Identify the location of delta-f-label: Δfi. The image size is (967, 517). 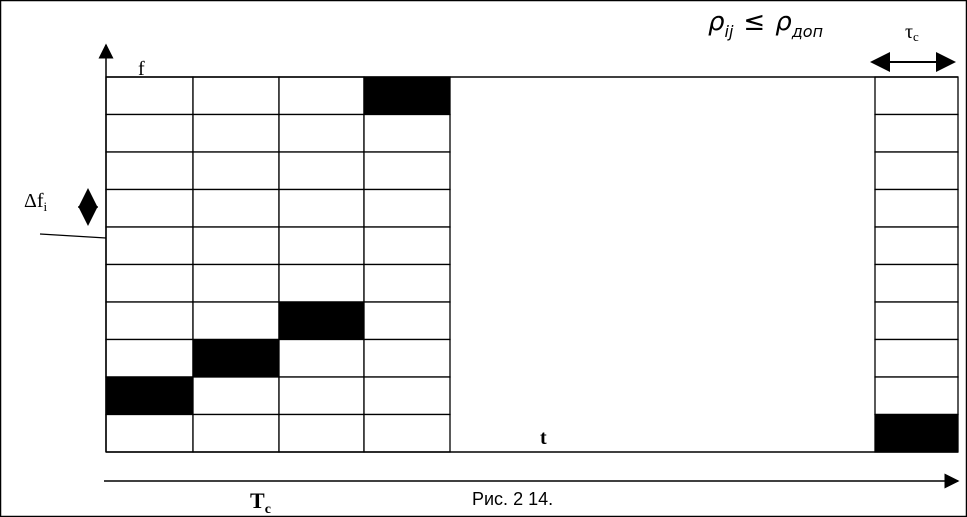
(36, 202).